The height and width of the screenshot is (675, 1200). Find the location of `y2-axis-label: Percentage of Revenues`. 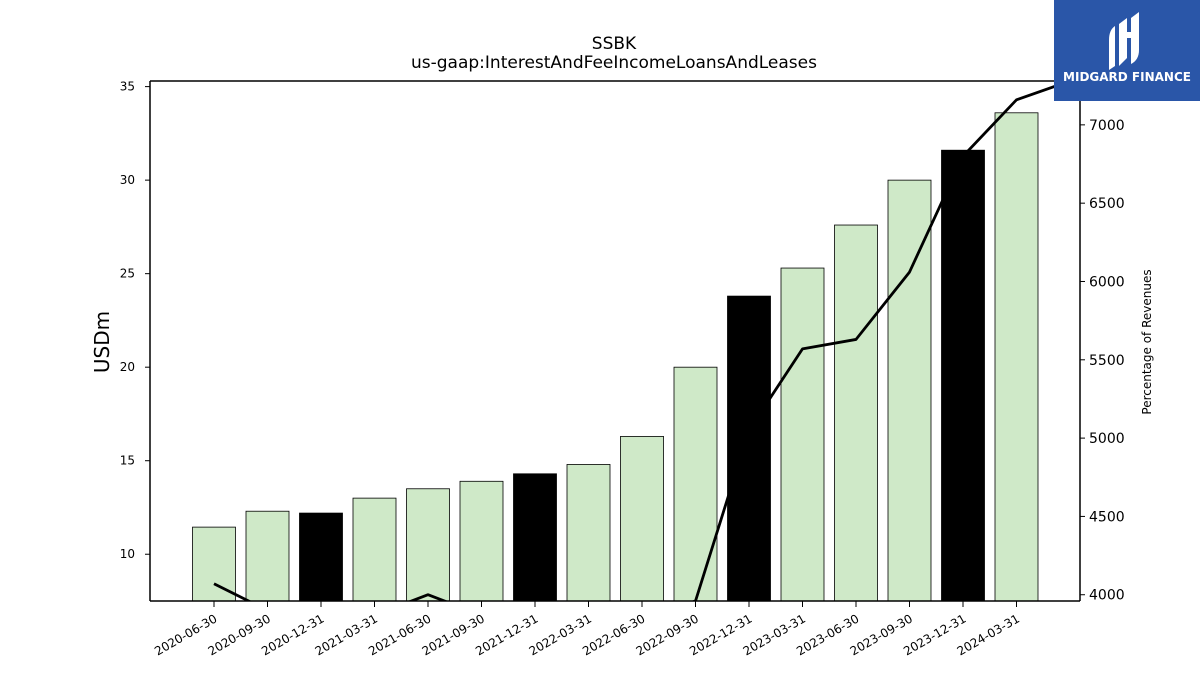

y2-axis-label: Percentage of Revenues is located at coordinates (1147, 341).